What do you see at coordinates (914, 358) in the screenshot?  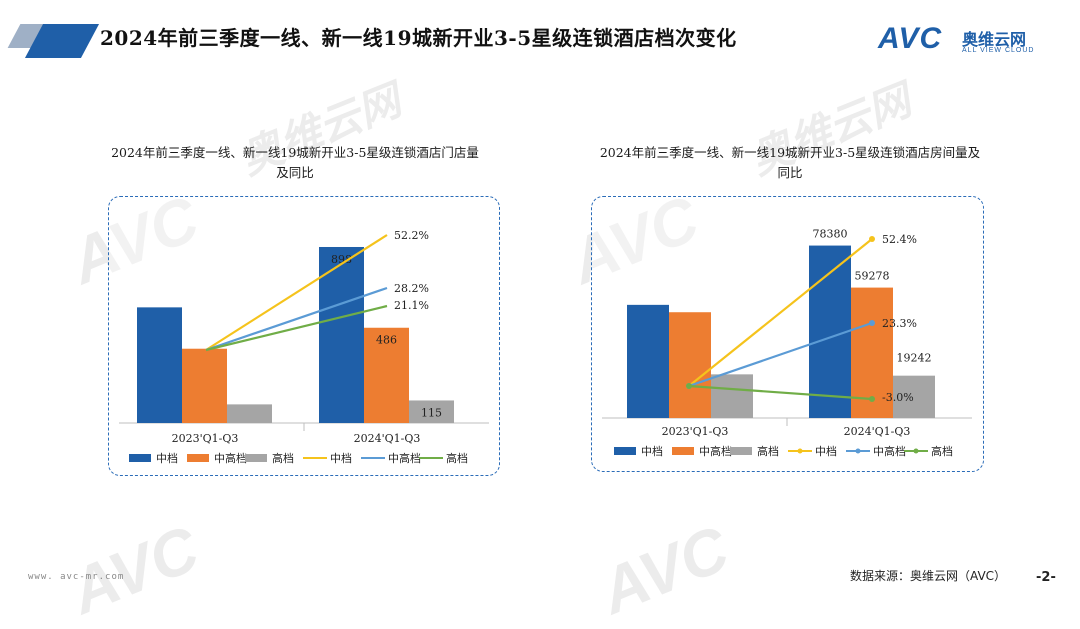 I see `bar-value-label: 19242` at bounding box center [914, 358].